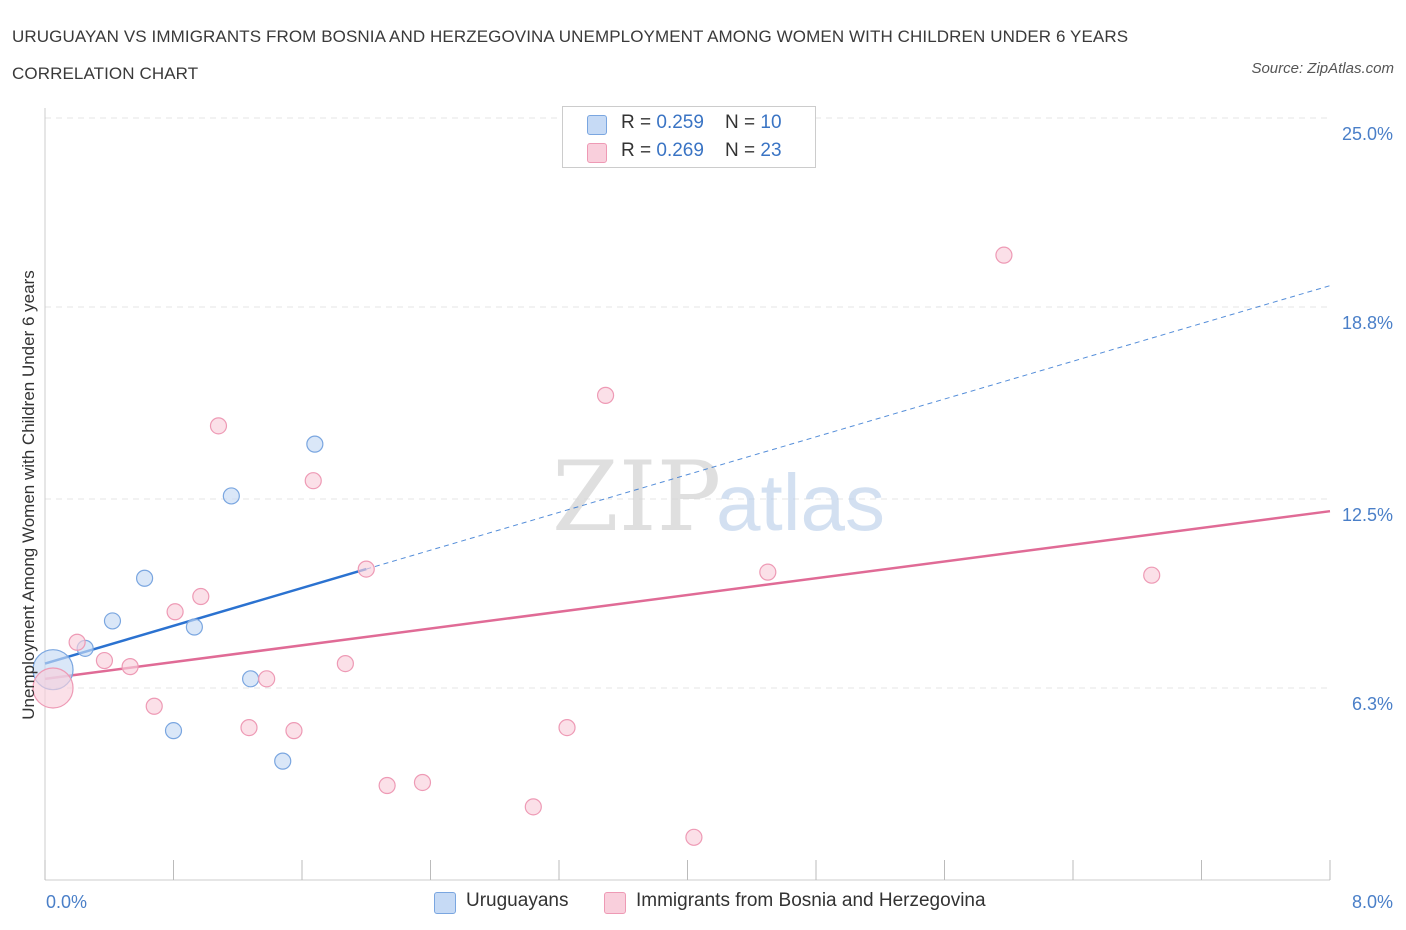  Describe the element at coordinates (615, 903) in the screenshot. I see `bottom-legend-swatch-bosnia` at that location.